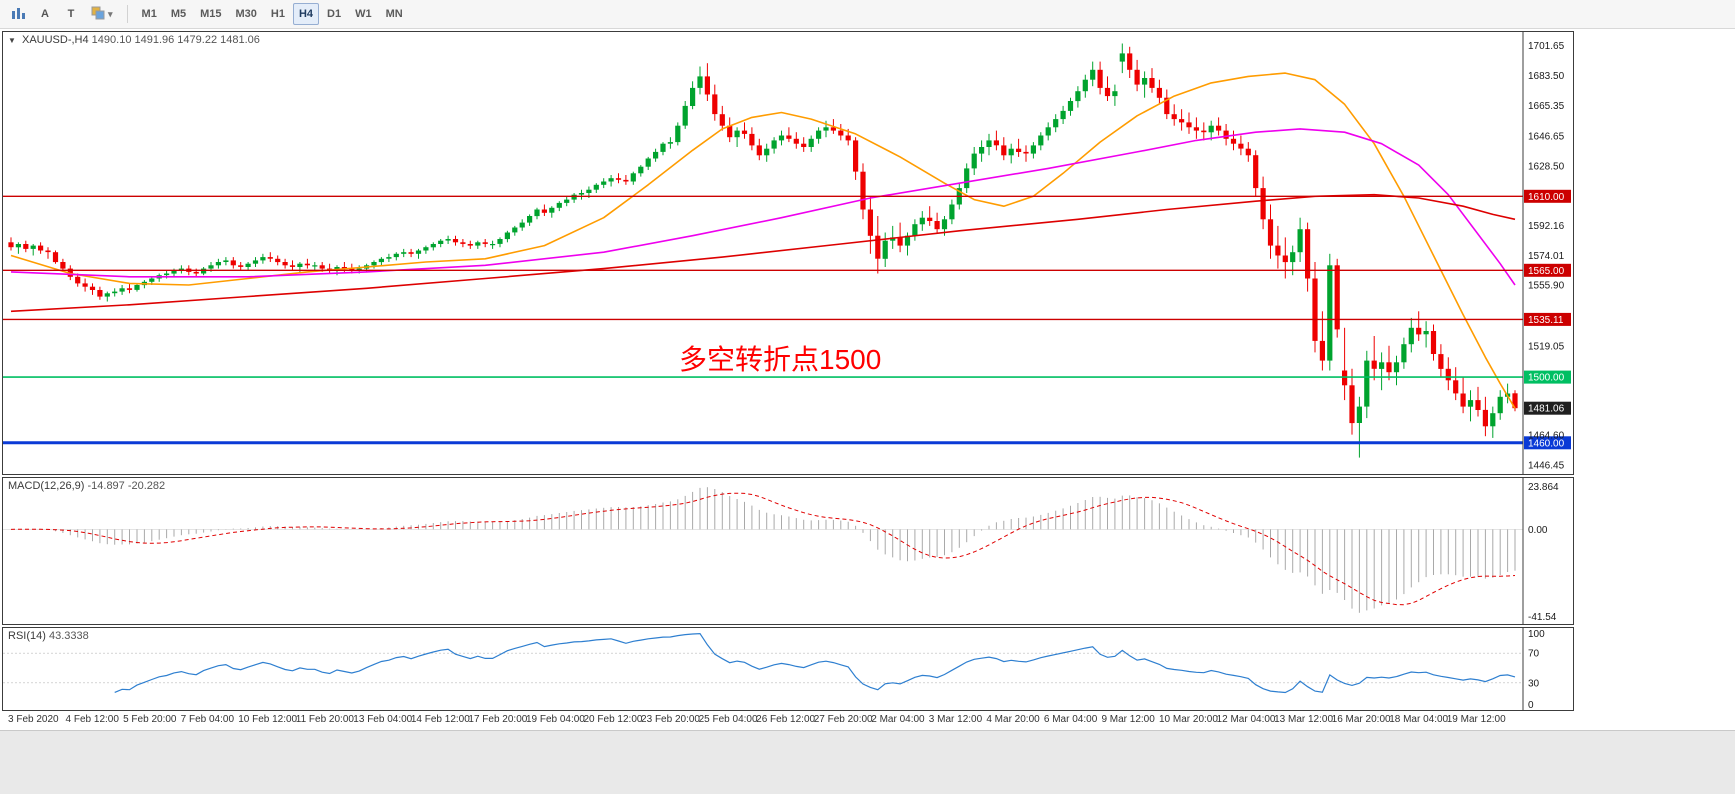  What do you see at coordinates (1246, 719) in the screenshot?
I see `time-label: 12 Mar 04:00` at bounding box center [1246, 719].